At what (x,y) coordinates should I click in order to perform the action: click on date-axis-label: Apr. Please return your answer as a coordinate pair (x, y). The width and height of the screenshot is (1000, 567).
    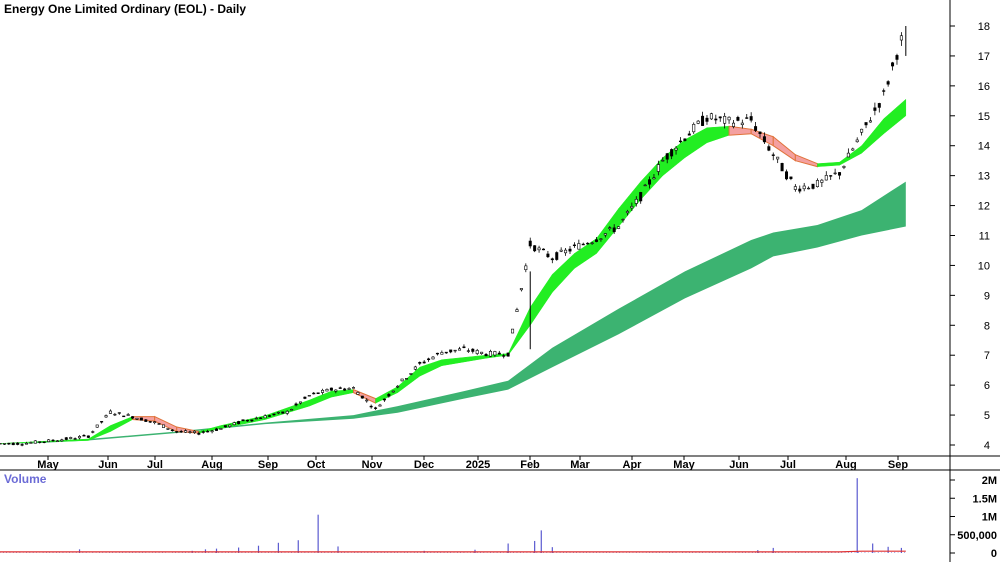
    Looking at the image, I should click on (633, 465).